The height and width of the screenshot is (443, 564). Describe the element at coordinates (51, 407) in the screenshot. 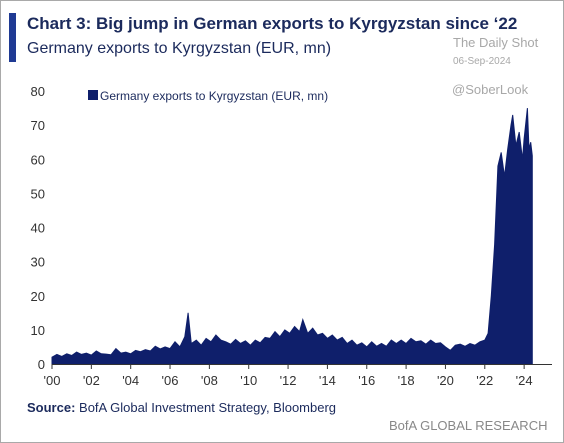

I see `source-label: Source:` at that location.